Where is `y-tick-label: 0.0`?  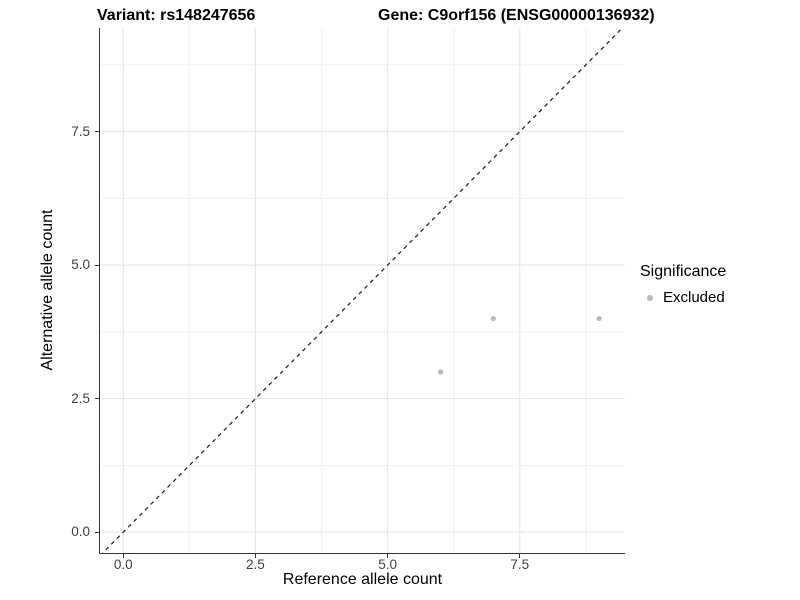
y-tick-label: 0.0 is located at coordinates (80, 532).